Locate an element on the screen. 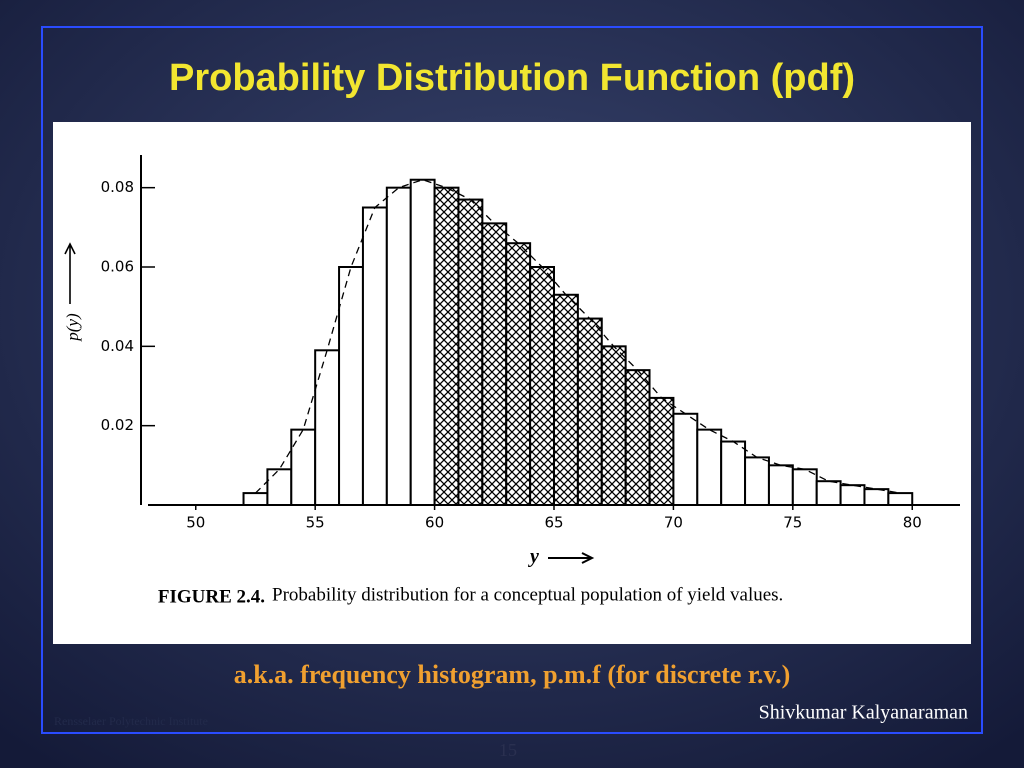  y-tick-label: 0.02 is located at coordinates (117, 425).